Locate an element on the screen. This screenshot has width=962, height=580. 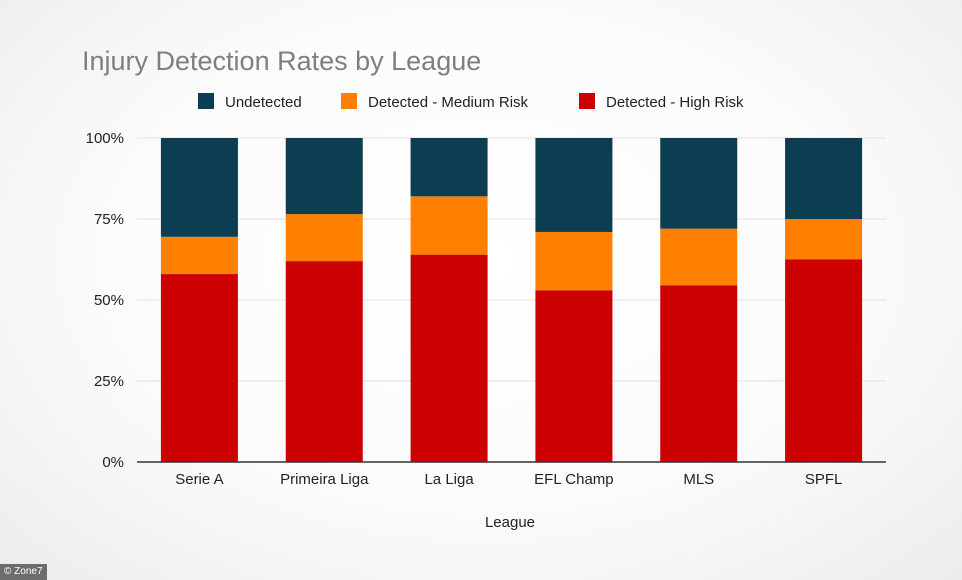
legend-label-undetected: Undetected is located at coordinates (263, 102).